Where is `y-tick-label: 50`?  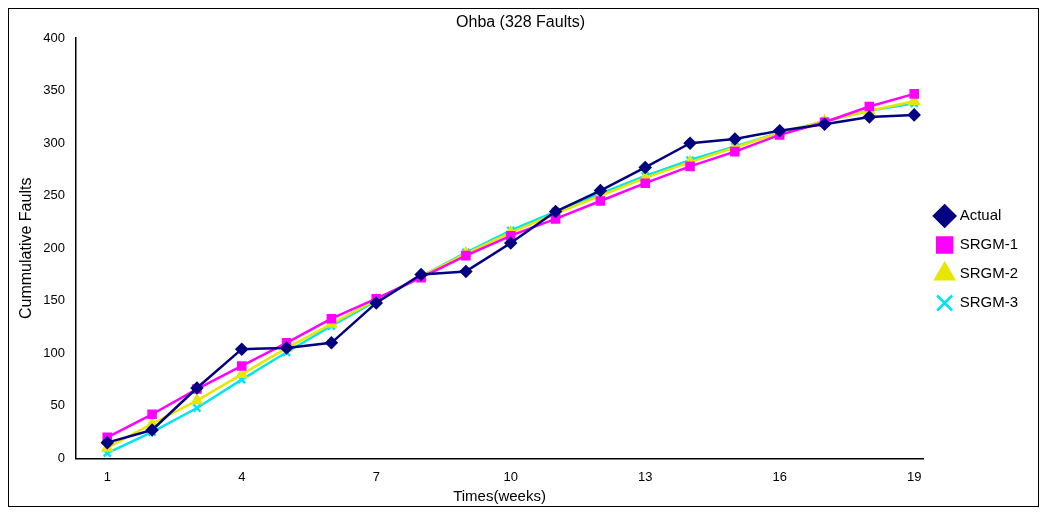 y-tick-label: 50 is located at coordinates (57, 405).